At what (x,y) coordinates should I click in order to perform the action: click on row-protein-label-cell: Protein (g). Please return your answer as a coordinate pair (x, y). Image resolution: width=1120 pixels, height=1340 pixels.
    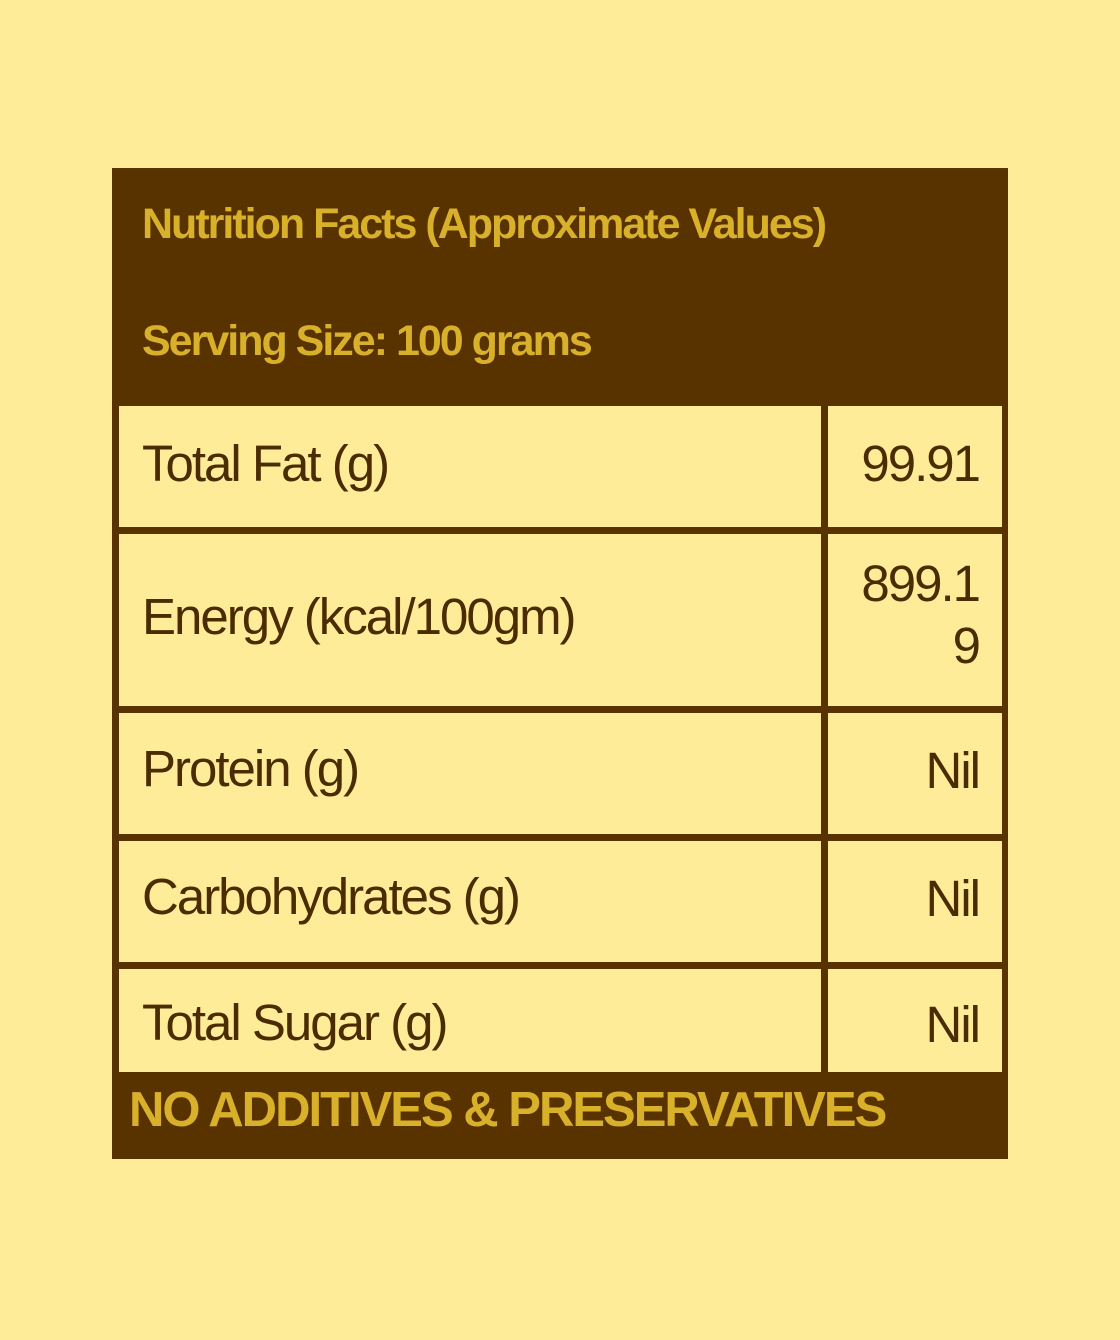
    Looking at the image, I should click on (470, 773).